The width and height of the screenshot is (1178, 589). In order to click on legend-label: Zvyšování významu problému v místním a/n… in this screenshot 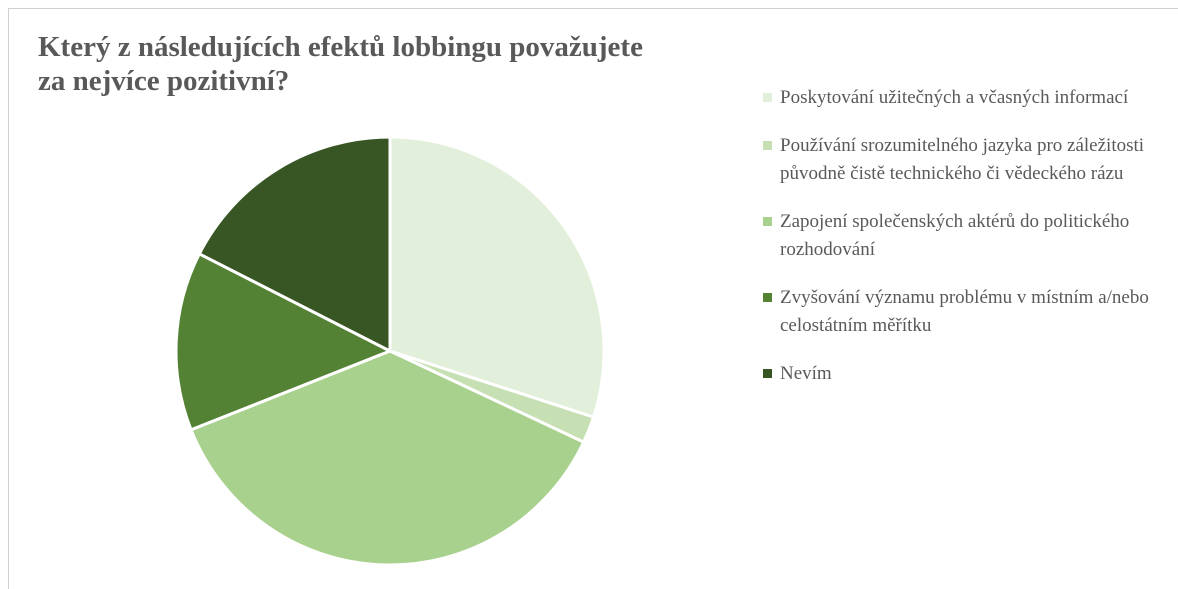, I will do `click(964, 311)`.